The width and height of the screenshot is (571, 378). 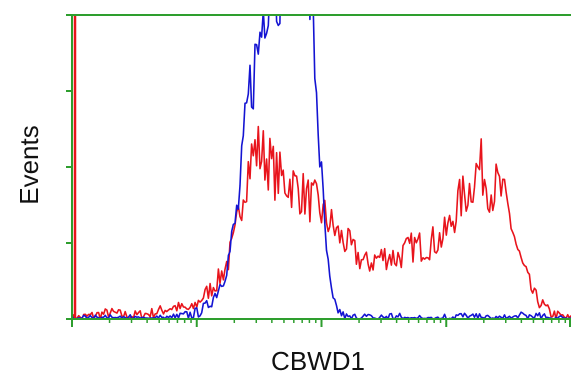 What do you see at coordinates (318, 361) in the screenshot?
I see `x-axis-label: CBWD1` at bounding box center [318, 361].